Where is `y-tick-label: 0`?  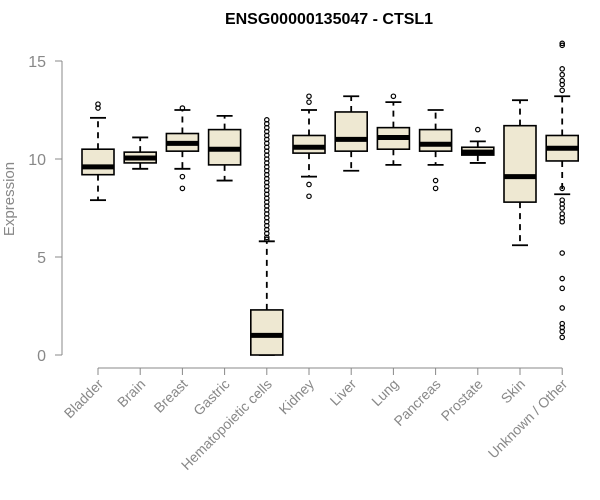 y-tick-label: 0 is located at coordinates (41, 356).